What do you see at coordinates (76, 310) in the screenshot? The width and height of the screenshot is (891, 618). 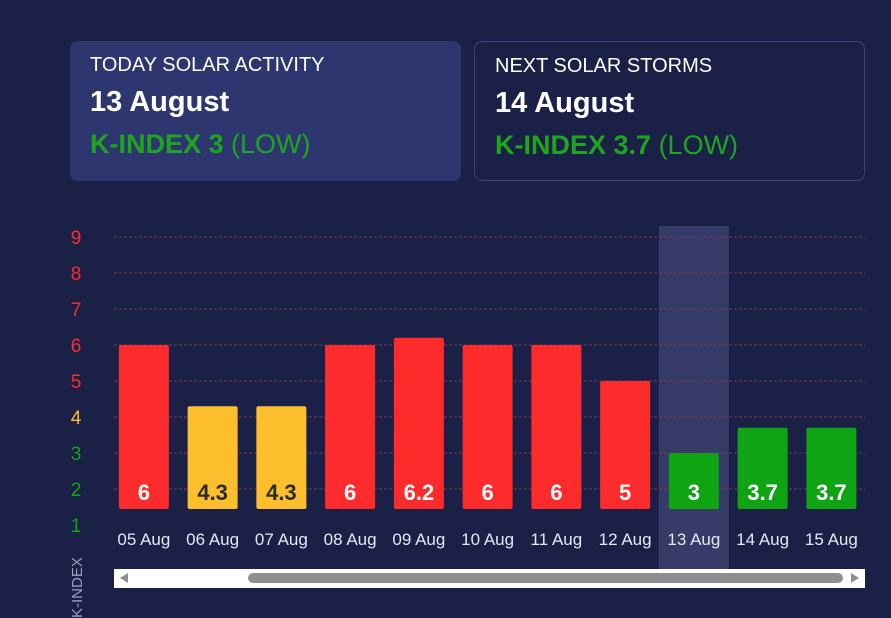 I see `y-tick-label: 7` at bounding box center [76, 310].